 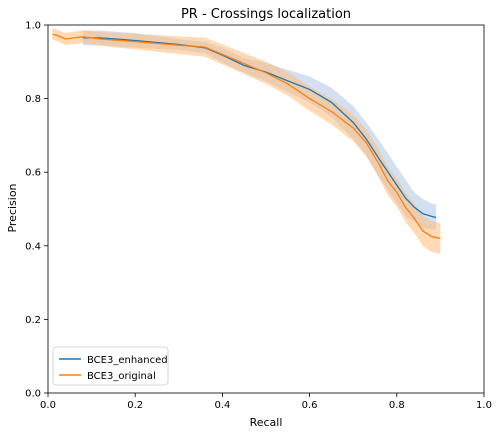 What do you see at coordinates (33, 99) in the screenshot?
I see `y-tick-label: 0.8` at bounding box center [33, 99].